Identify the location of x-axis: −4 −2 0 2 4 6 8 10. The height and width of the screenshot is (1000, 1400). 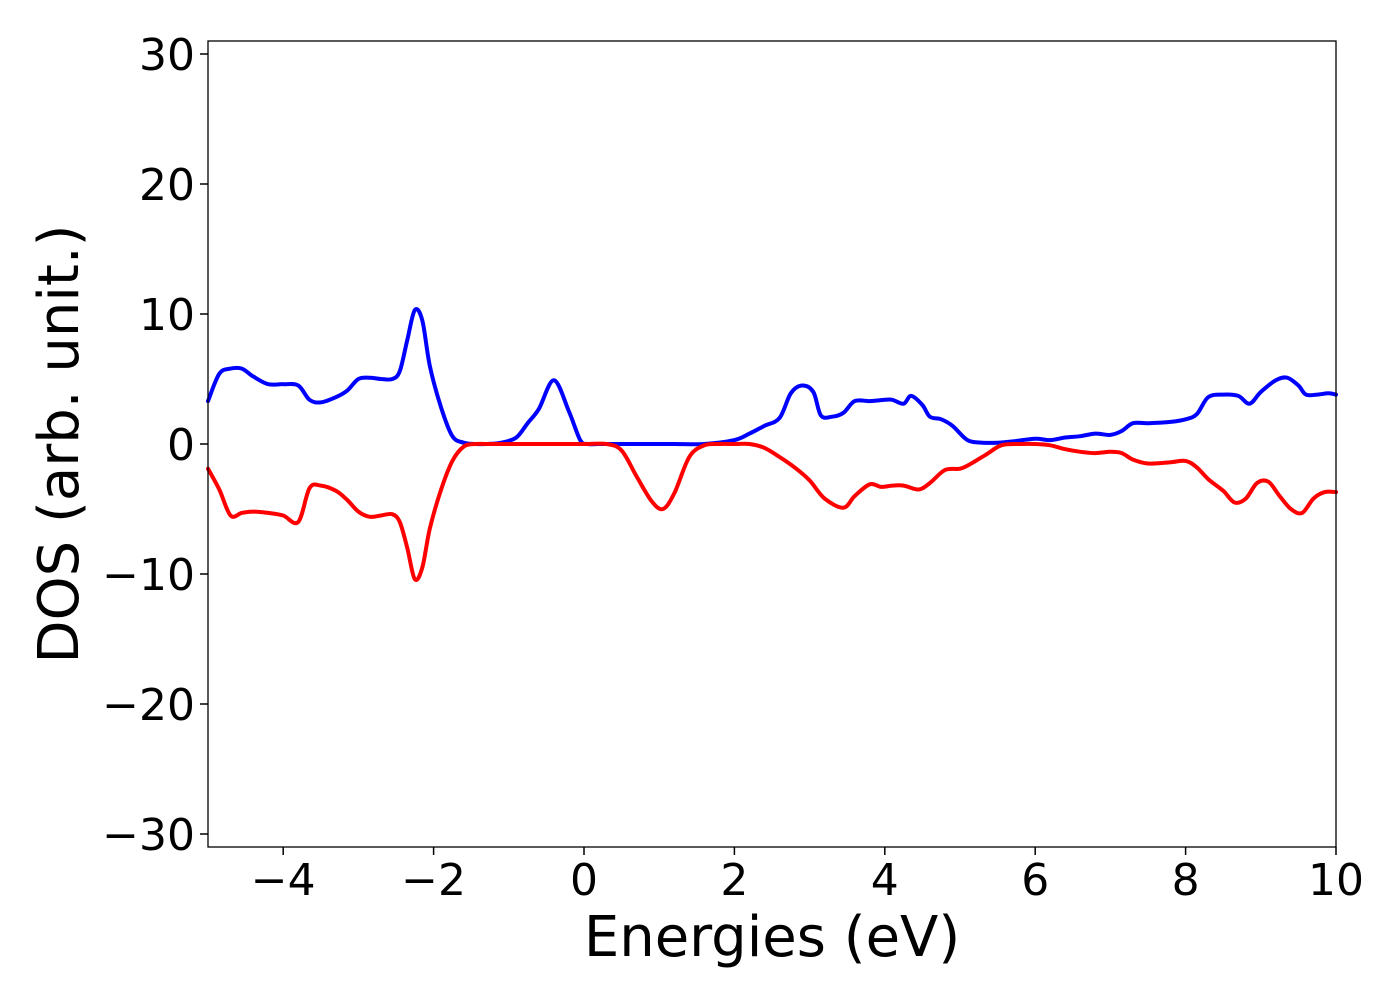
(807, 876).